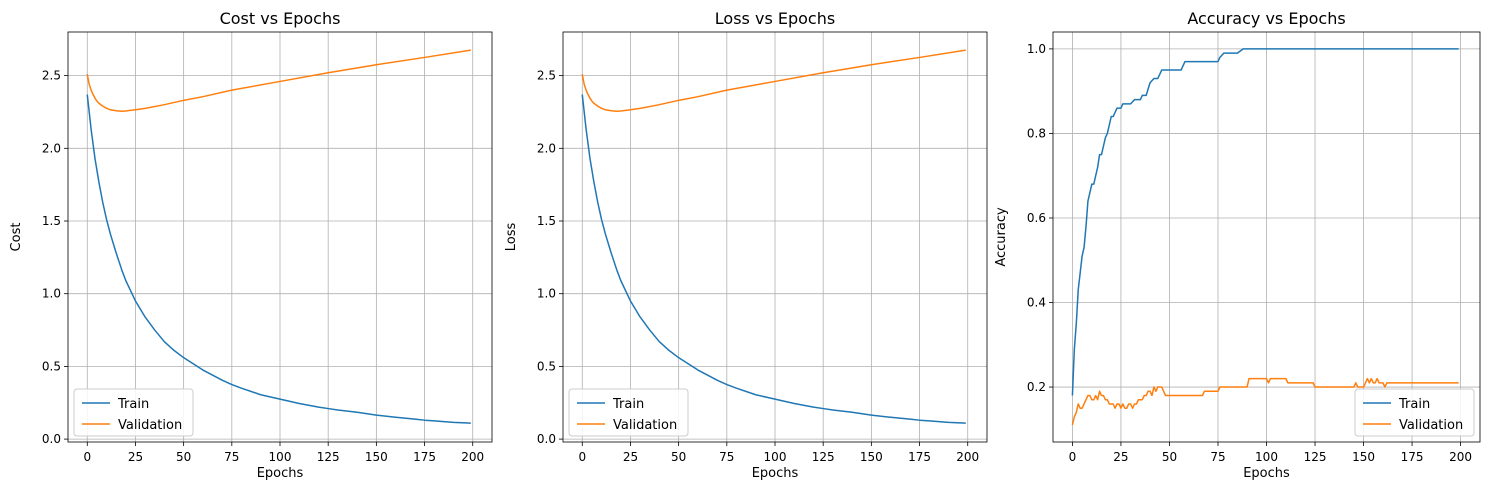 This screenshot has width=1490, height=490. What do you see at coordinates (775, 18) in the screenshot?
I see `chart-title: Loss vs Epochs` at bounding box center [775, 18].